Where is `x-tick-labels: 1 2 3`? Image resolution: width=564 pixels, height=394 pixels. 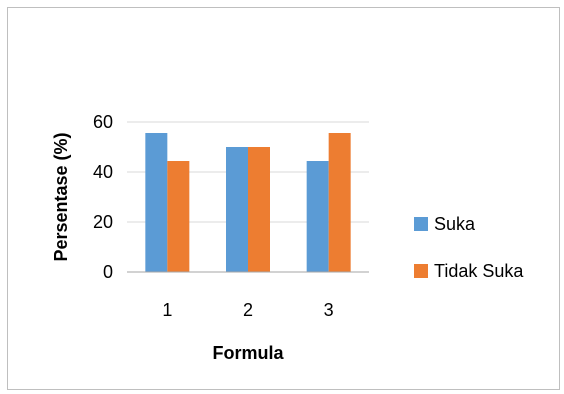 x-tick-labels: 1 2 3 is located at coordinates (247, 310).